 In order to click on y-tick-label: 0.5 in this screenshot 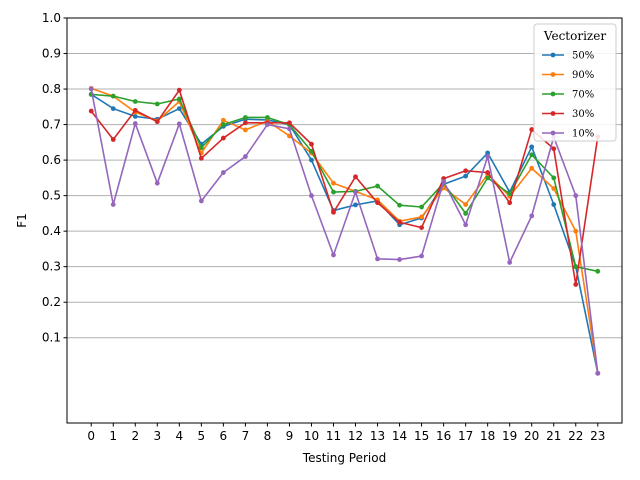, I will do `click(51, 196)`.